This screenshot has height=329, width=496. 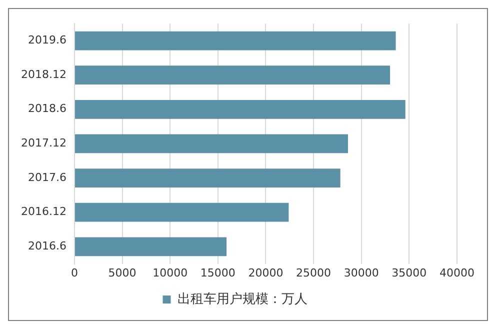 I want to click on x-tick-label: 40000, so click(x=457, y=273).